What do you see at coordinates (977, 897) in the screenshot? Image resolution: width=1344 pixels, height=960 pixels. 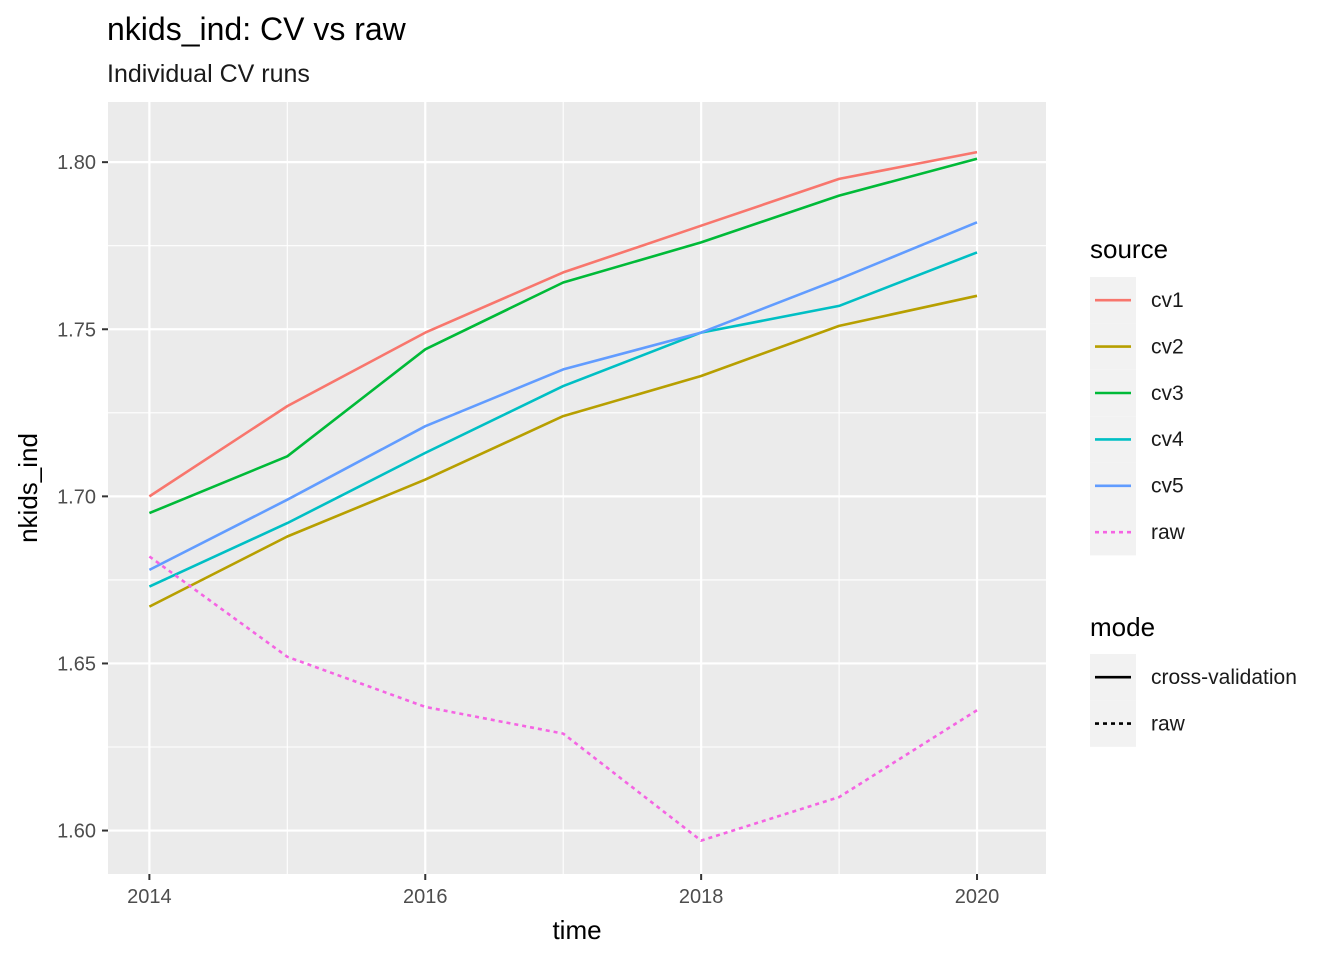 I see `x-tick-label: 2020` at bounding box center [977, 897].